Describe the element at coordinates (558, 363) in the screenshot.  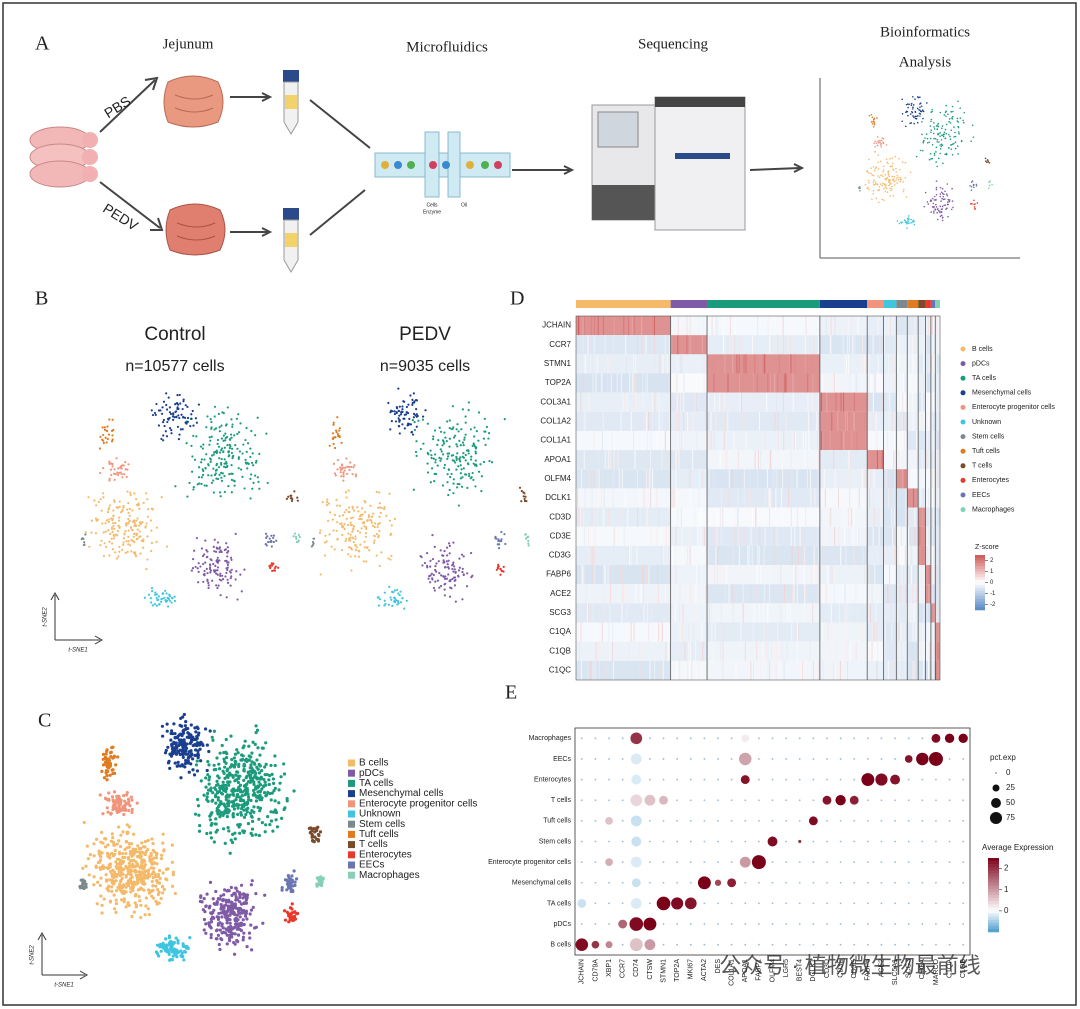
I see `gene-label: STMN1` at that location.